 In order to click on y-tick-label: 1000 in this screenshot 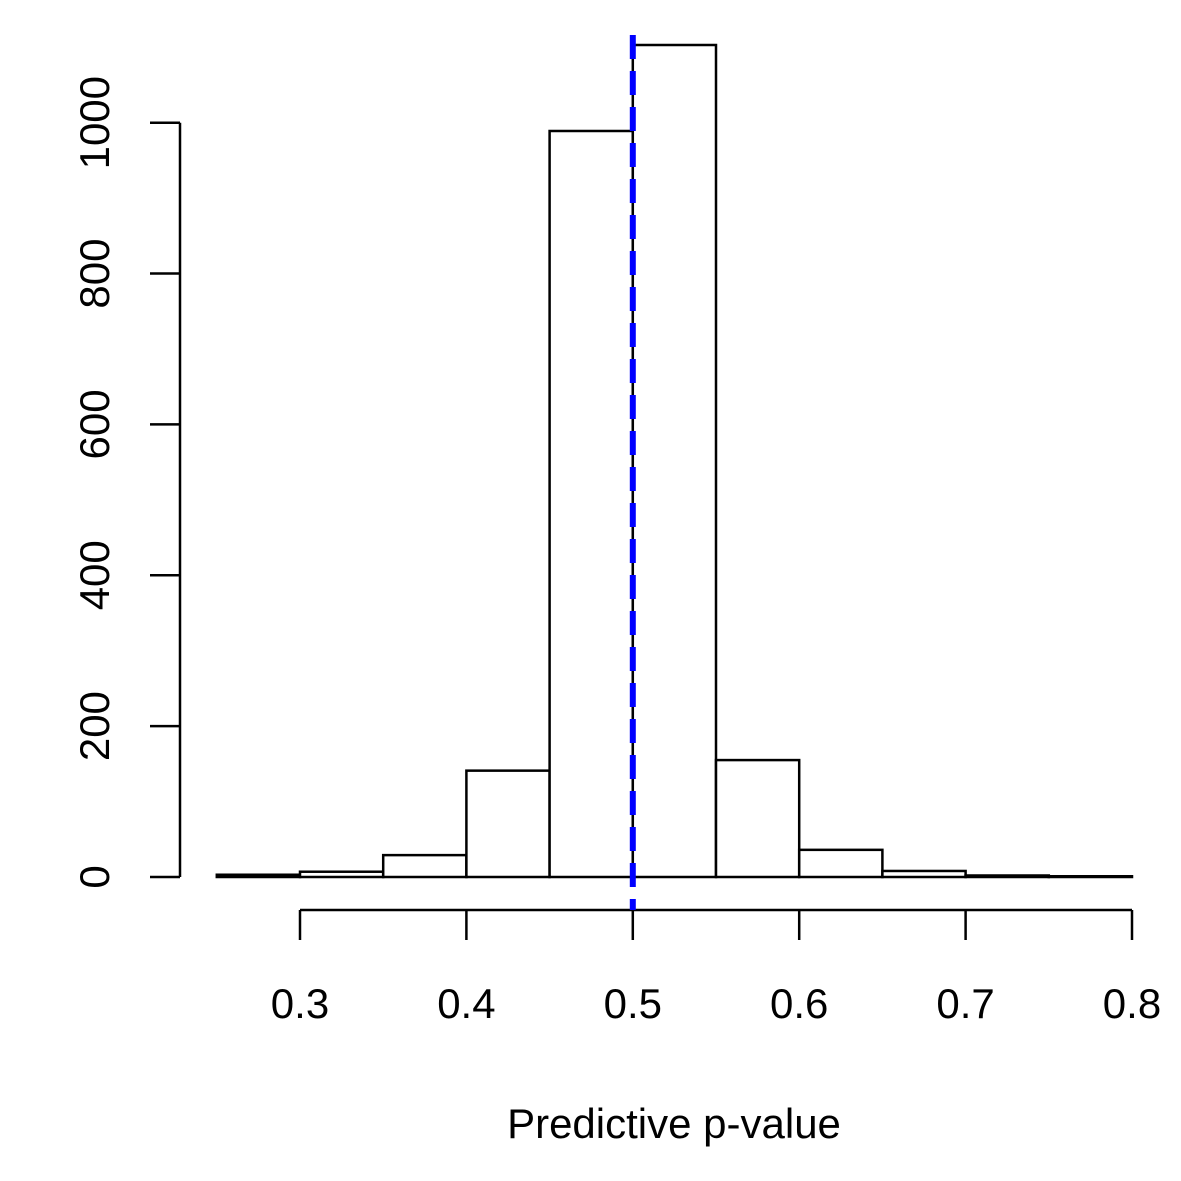, I will do `click(94, 122)`.